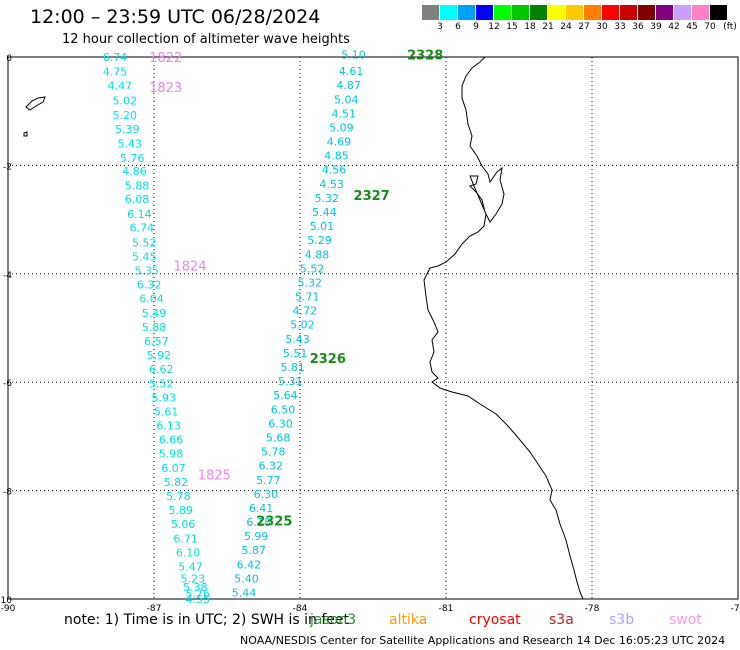 This screenshot has height=650, width=740. Describe the element at coordinates (656, 27) in the screenshot. I see `legend-label: 39` at that location.